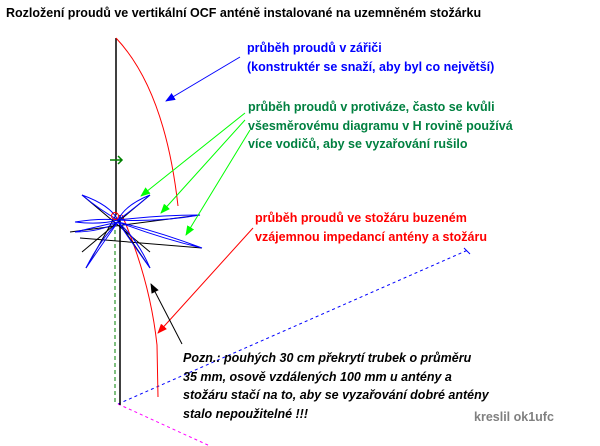 This screenshot has height=446, width=600. I want to click on axis-end-tick, so click(467, 251).